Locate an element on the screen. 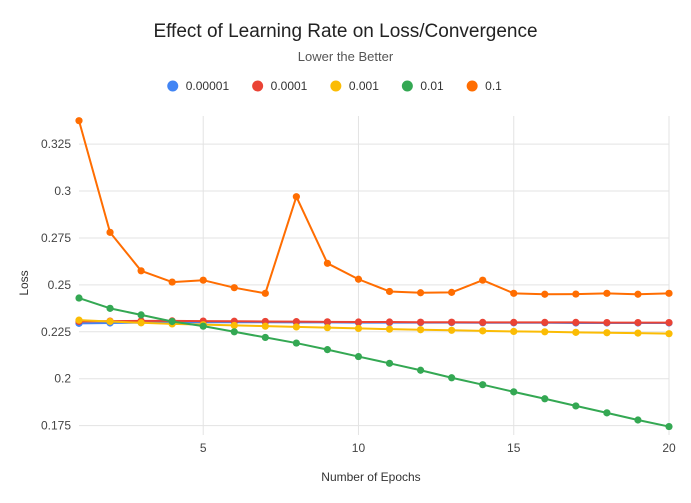  x-axis-ticks: 5 10 15 20 is located at coordinates (438, 448).